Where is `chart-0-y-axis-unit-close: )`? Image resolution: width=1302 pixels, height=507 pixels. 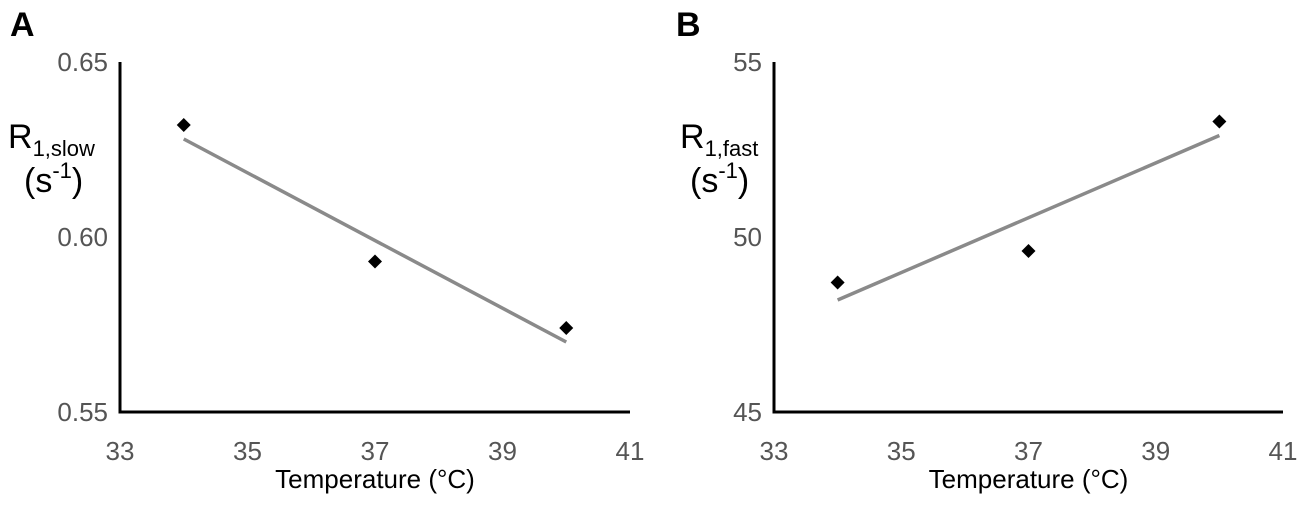
chart-0-y-axis-unit-close: ) is located at coordinates (77, 181).